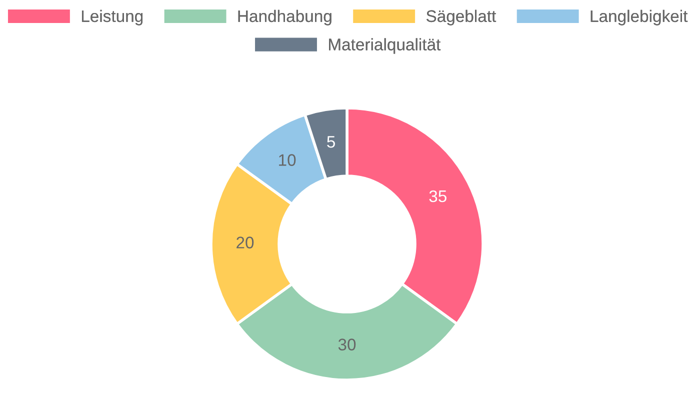 This screenshot has width=695, height=417. What do you see at coordinates (112, 18) in the screenshot?
I see `legend-label: Leistung` at bounding box center [112, 18].